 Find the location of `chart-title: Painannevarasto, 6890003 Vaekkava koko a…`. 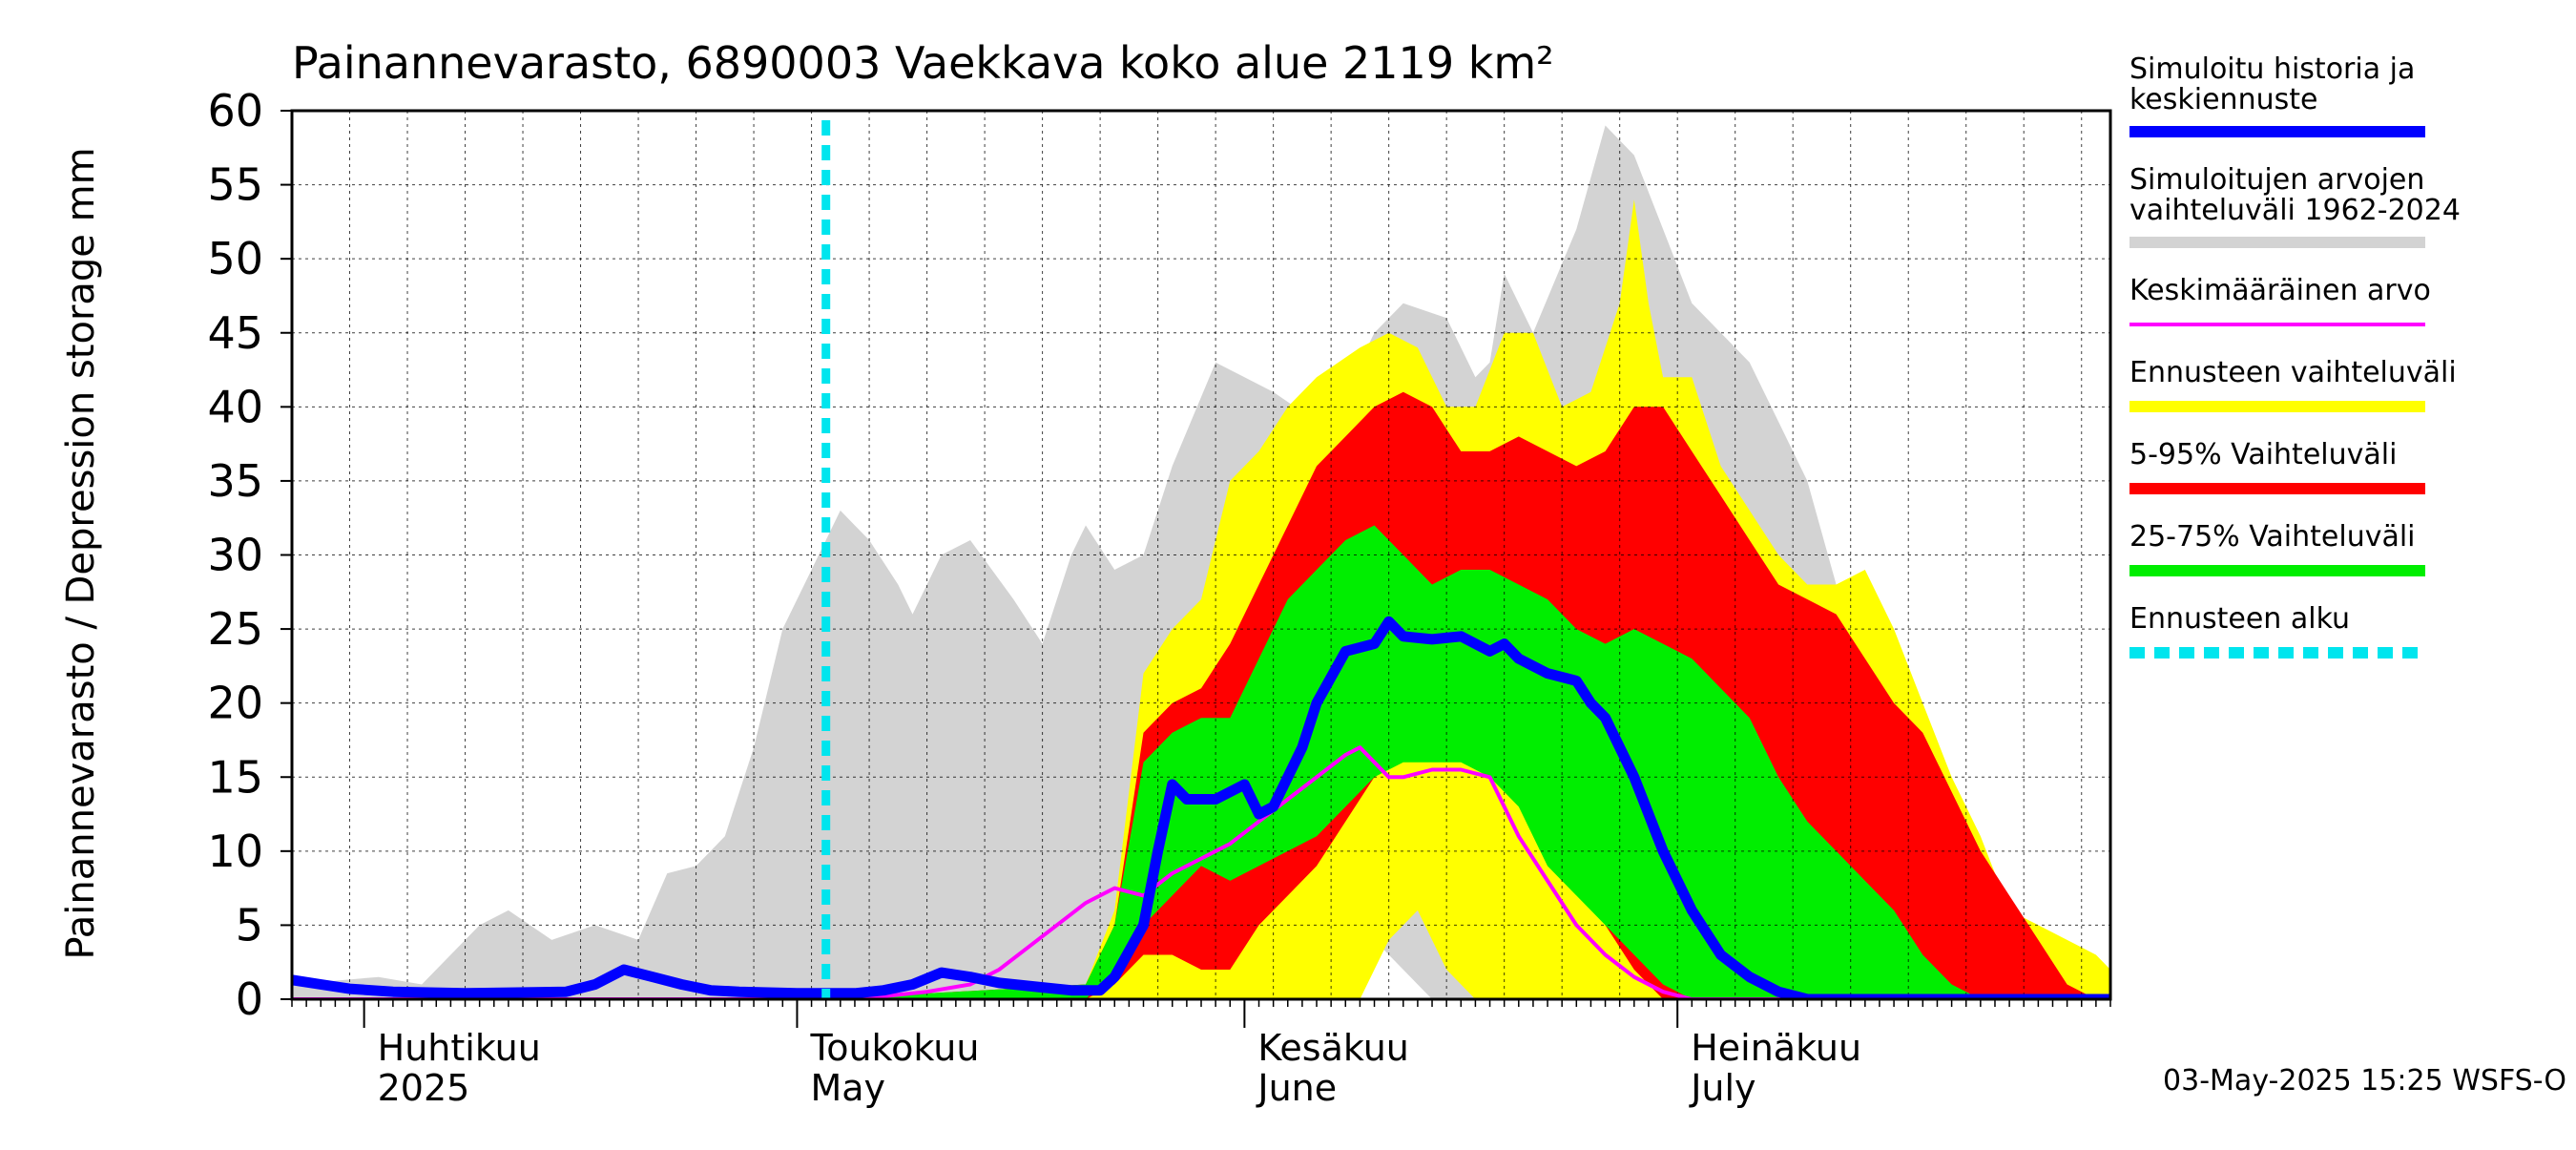

chart-title: Painannevarasto, 6890003 Vaekkava koko a… is located at coordinates (923, 63).